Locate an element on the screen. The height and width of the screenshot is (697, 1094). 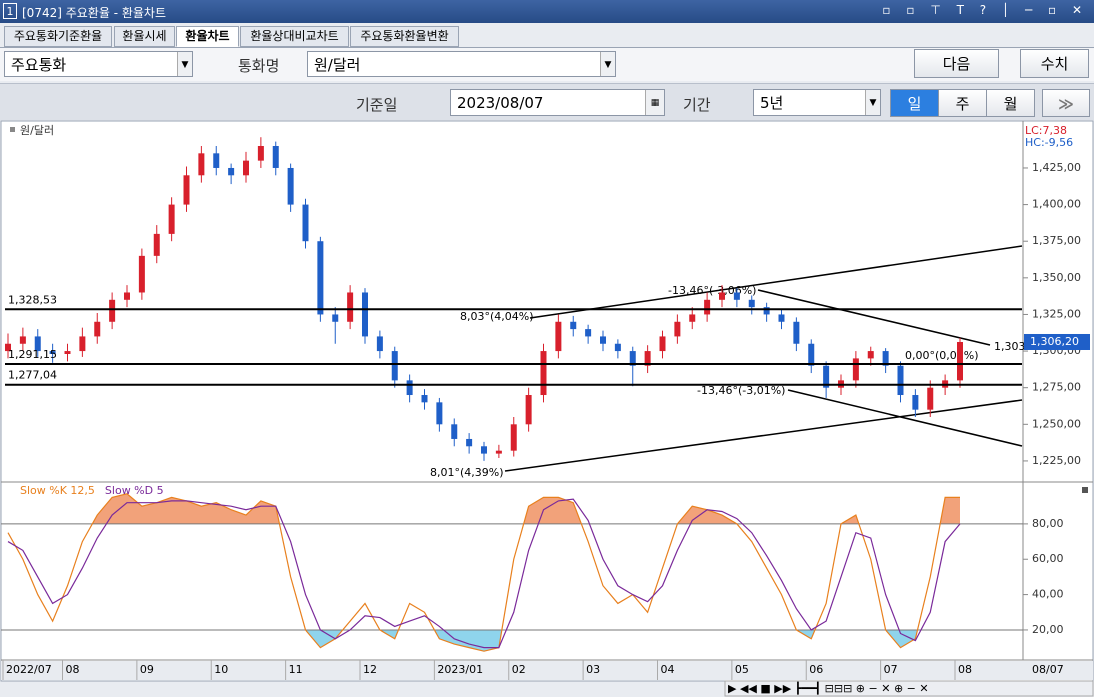
next-button: 다음 is located at coordinates (956, 63).